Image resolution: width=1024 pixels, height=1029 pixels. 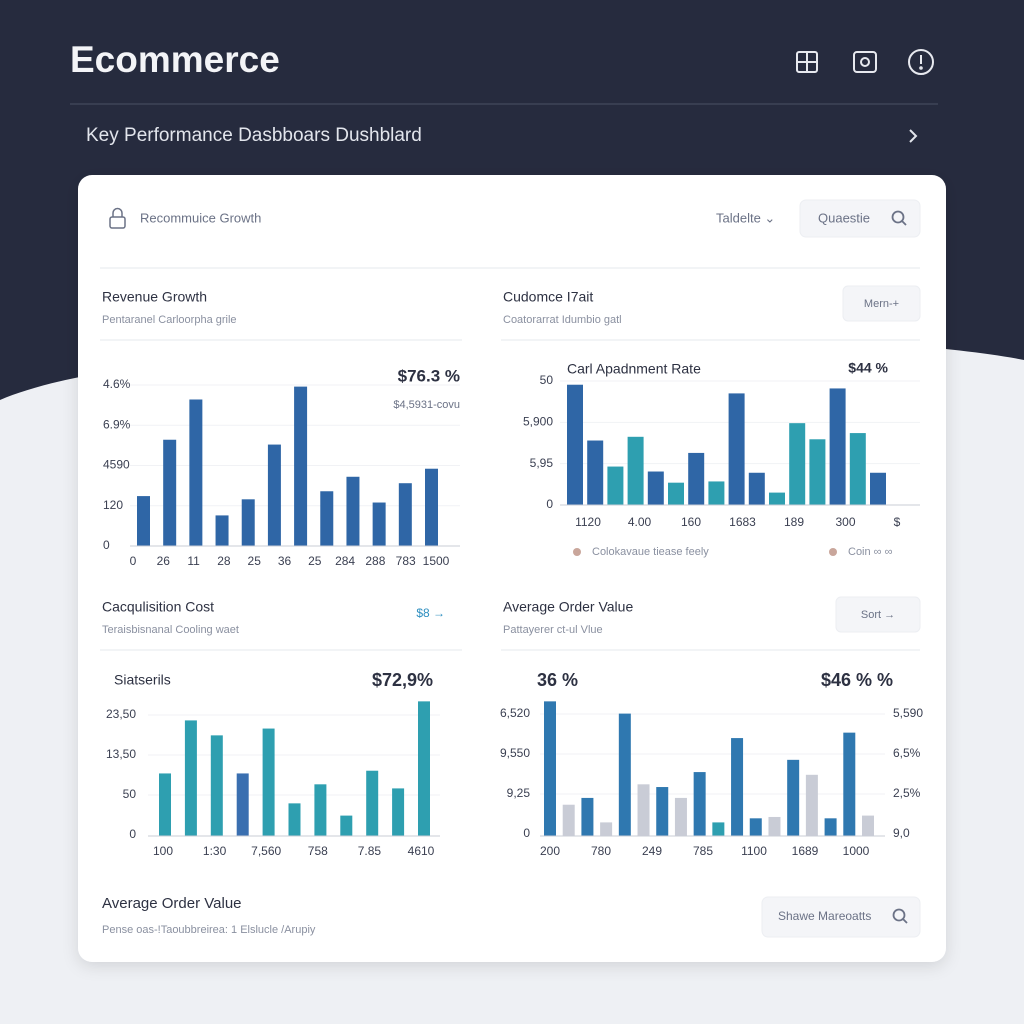 I want to click on x-tick-label: 1683, so click(x=742, y=522).